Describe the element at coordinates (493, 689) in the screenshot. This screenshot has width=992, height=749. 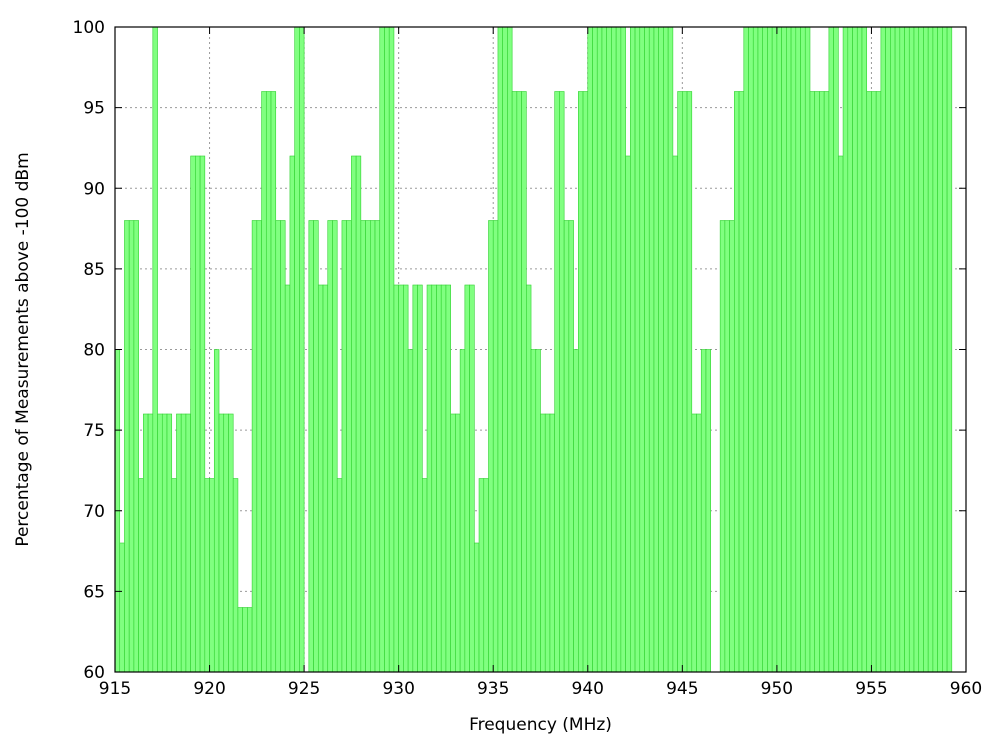
I see `x-tick-label: 935` at that location.